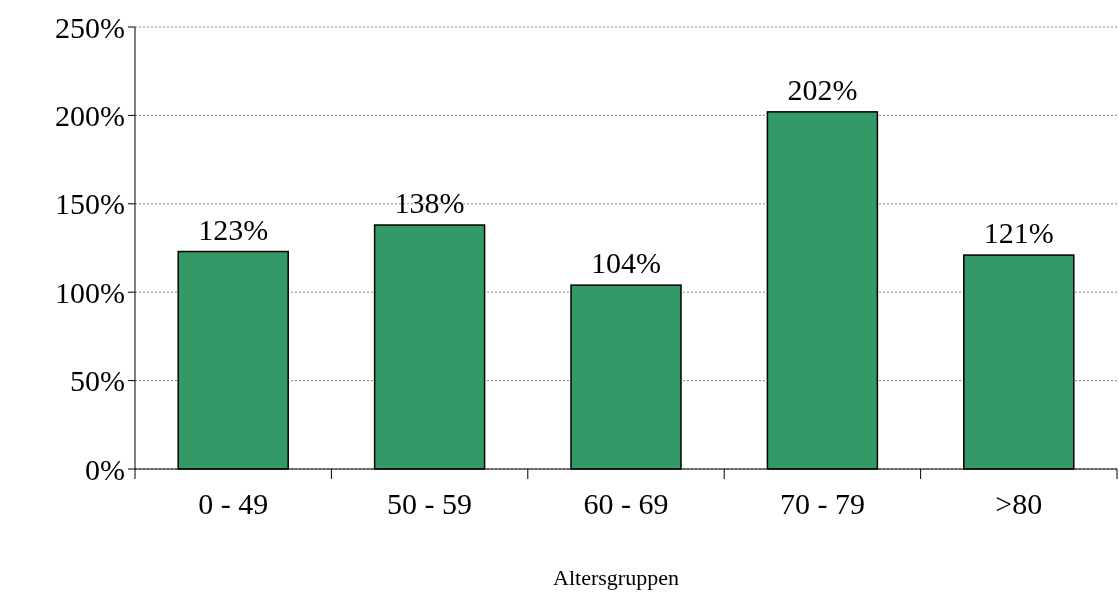  Describe the element at coordinates (97, 381) in the screenshot. I see `y-tick-label: 50%` at that location.